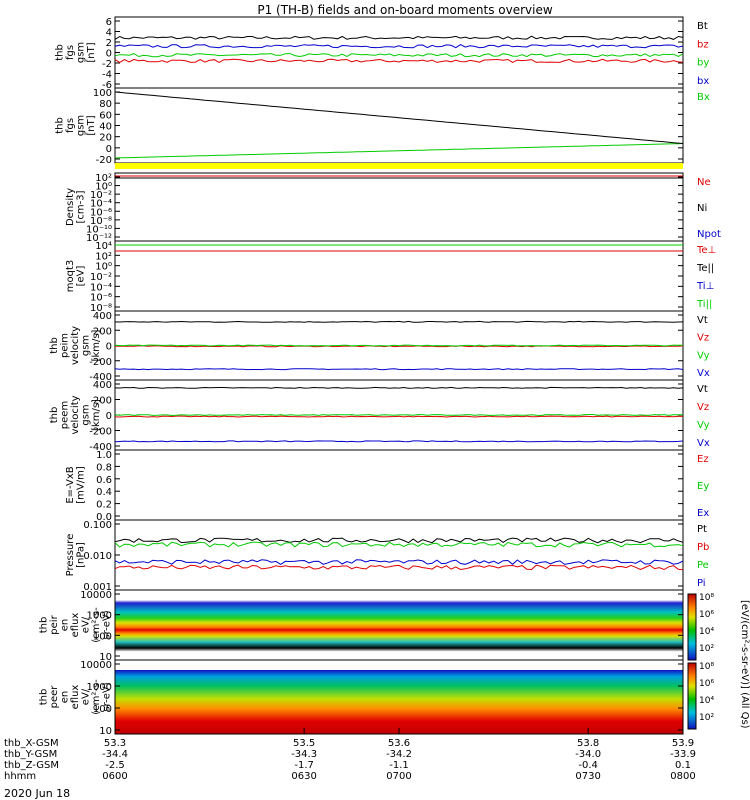 This screenshot has width=750, height=800. Describe the element at coordinates (104, 517) in the screenshot. I see `y-tick-label: 0.0` at that location.